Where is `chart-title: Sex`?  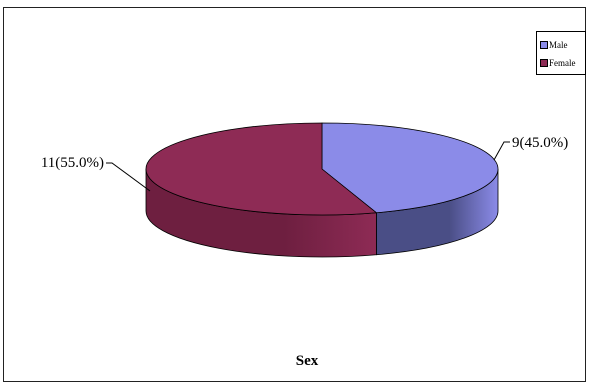 chart-title: Sex is located at coordinates (307, 361).